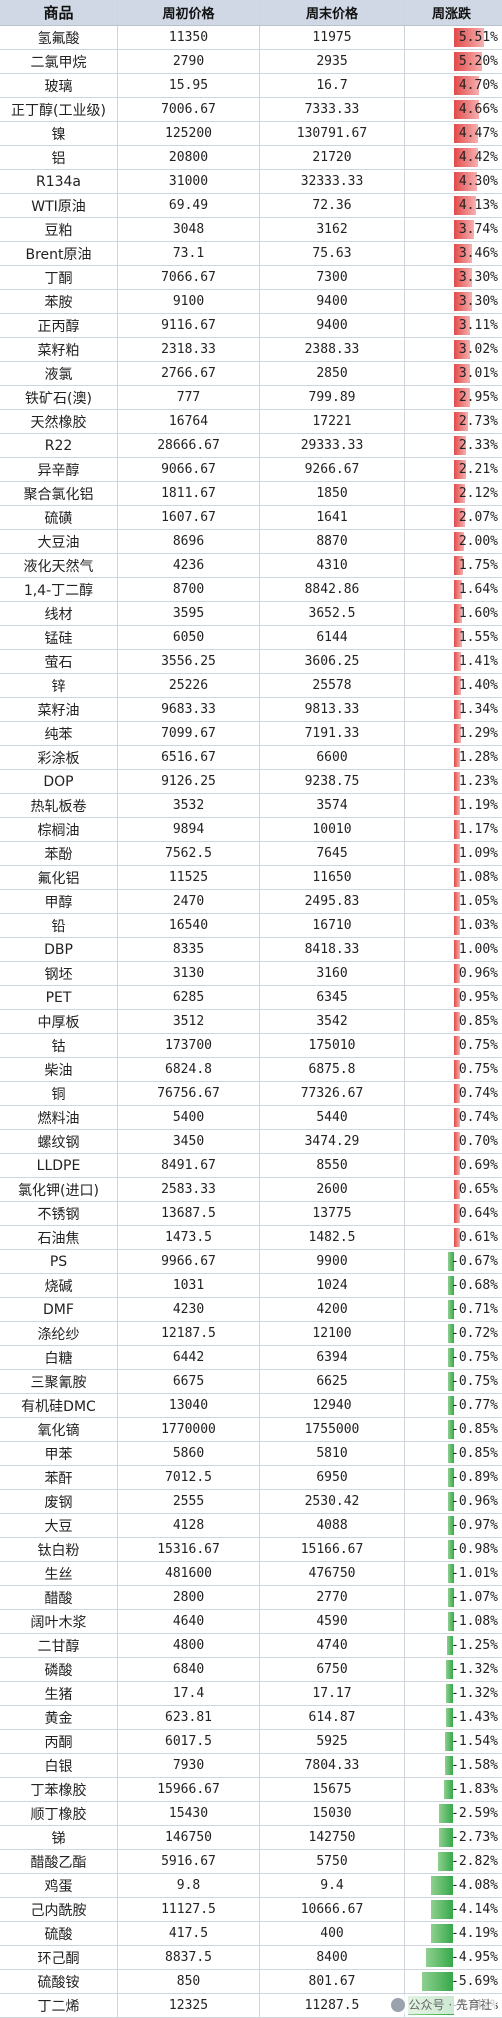 This screenshot has width=502, height=2018. I want to click on table-row: 柴油 6824.8 6875.8 0.75%, so click(251, 1070).